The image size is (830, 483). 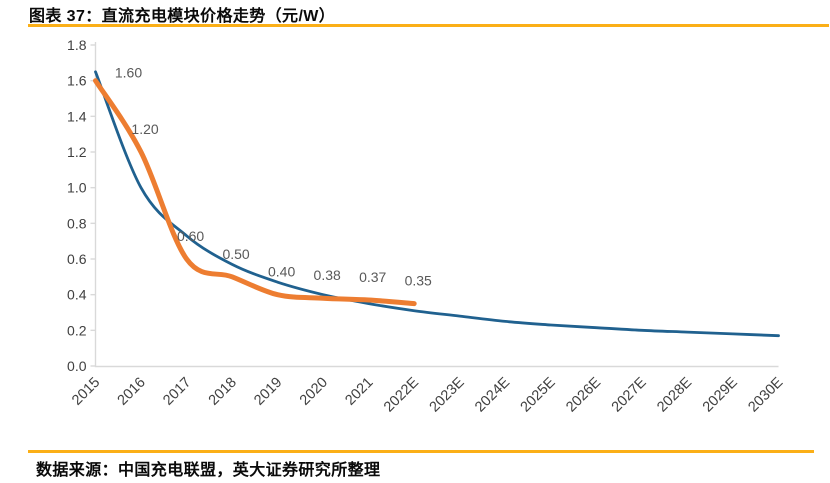 What do you see at coordinates (421, 451) in the screenshot?
I see `source-rule` at bounding box center [421, 451].